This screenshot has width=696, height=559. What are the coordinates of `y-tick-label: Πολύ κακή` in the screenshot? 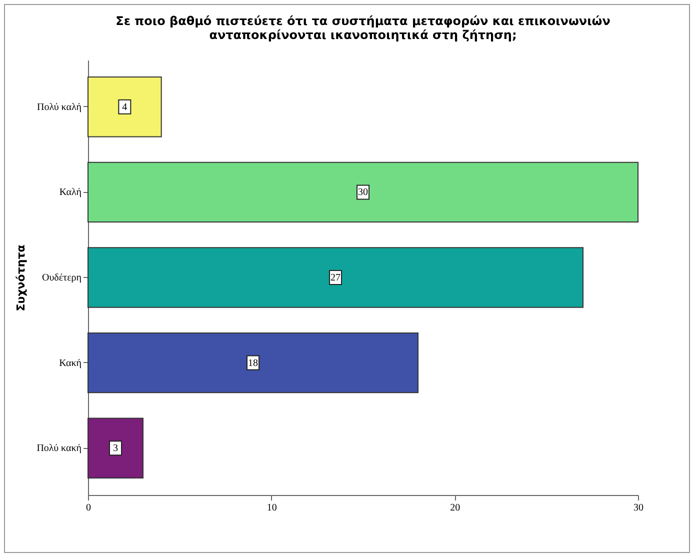 It's located at (59, 448).